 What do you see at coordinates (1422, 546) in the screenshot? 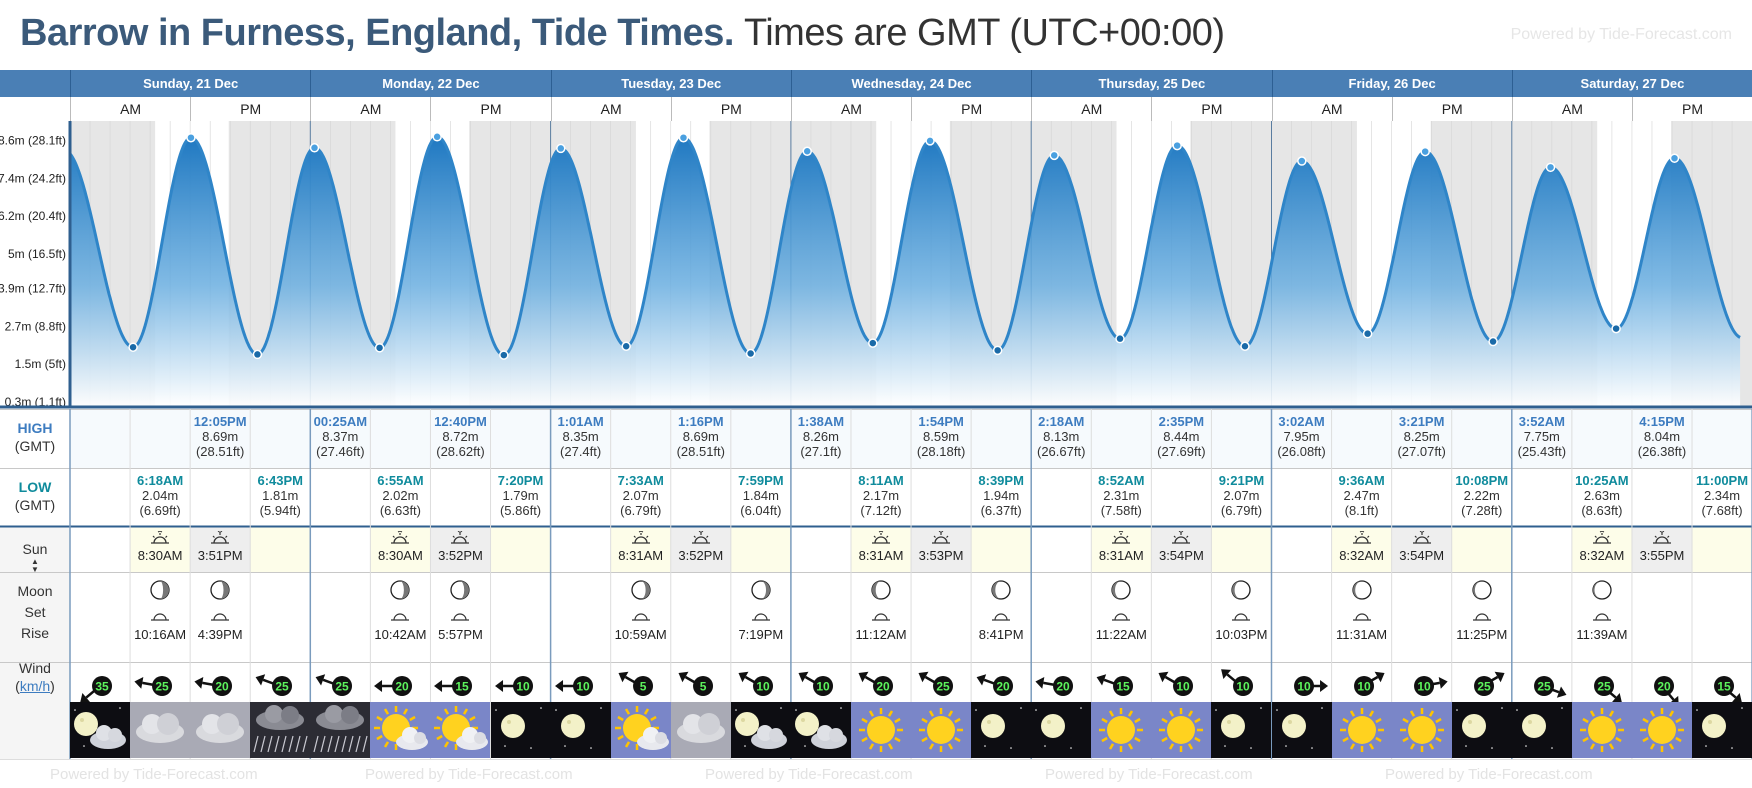
I see `sunset-cell-5: 3:54PM` at bounding box center [1422, 546].